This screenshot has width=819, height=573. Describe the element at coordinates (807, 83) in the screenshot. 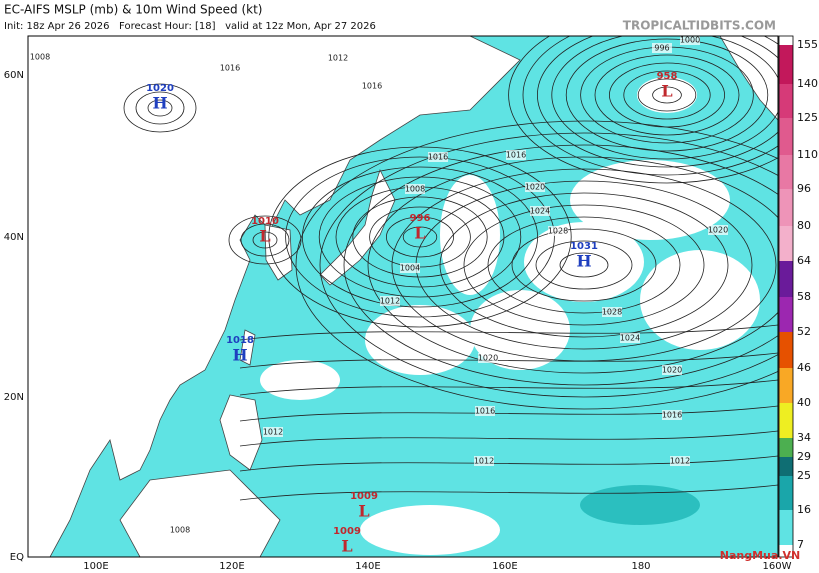

I see `colorbar-tick-label: 140` at that location.